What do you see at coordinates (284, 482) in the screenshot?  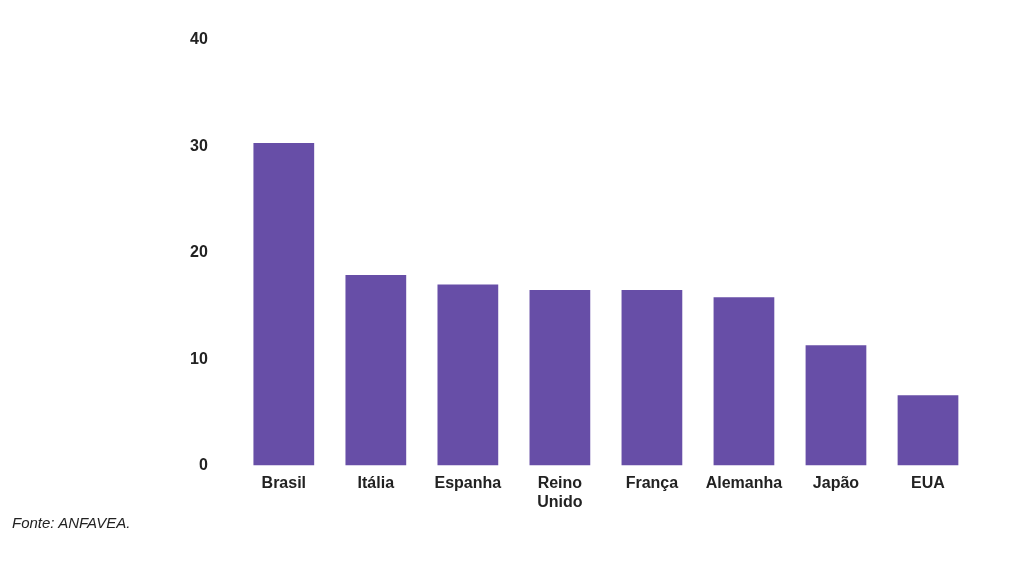 I see `x-tick-label: Brasil` at bounding box center [284, 482].